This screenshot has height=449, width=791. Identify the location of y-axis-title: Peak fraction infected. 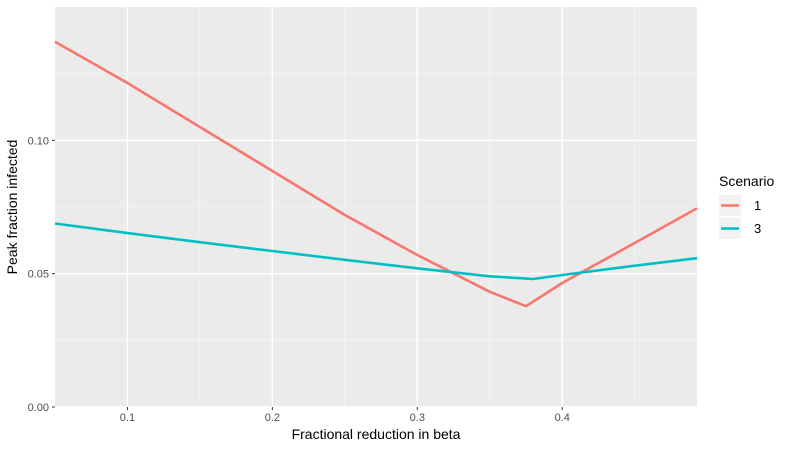
(12, 207).